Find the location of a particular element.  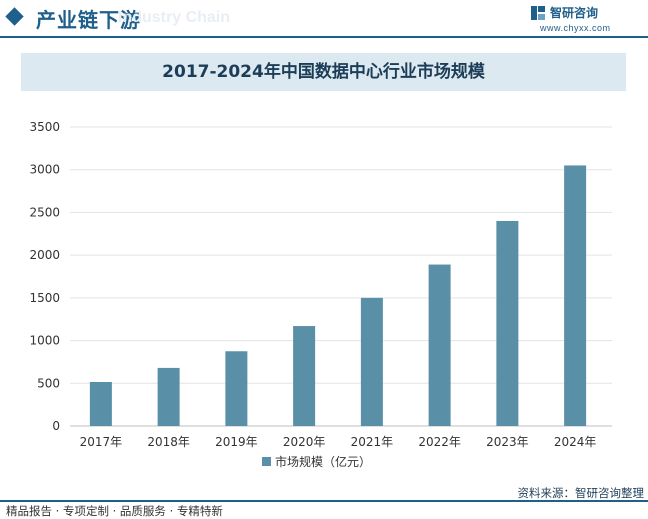

chart-title-band: 2017-2024年中国数据中心行业市场规模 is located at coordinates (323, 72).